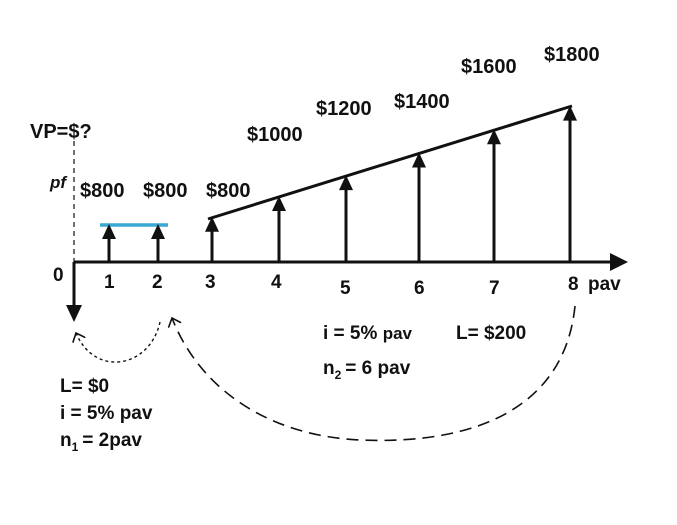 This screenshot has width=677, height=525. I want to click on present-value-arrowhead, so click(74, 313).